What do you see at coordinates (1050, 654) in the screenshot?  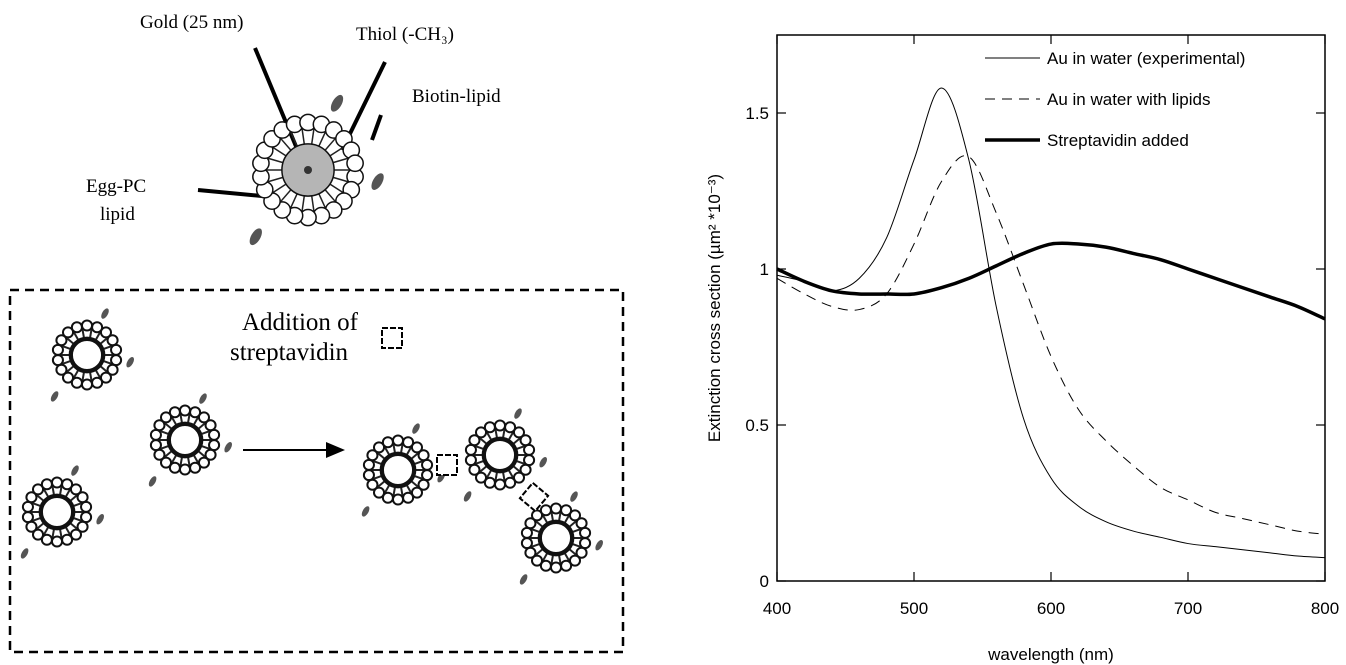 I see `x-axis-label: wavelength (nm)` at bounding box center [1050, 654].